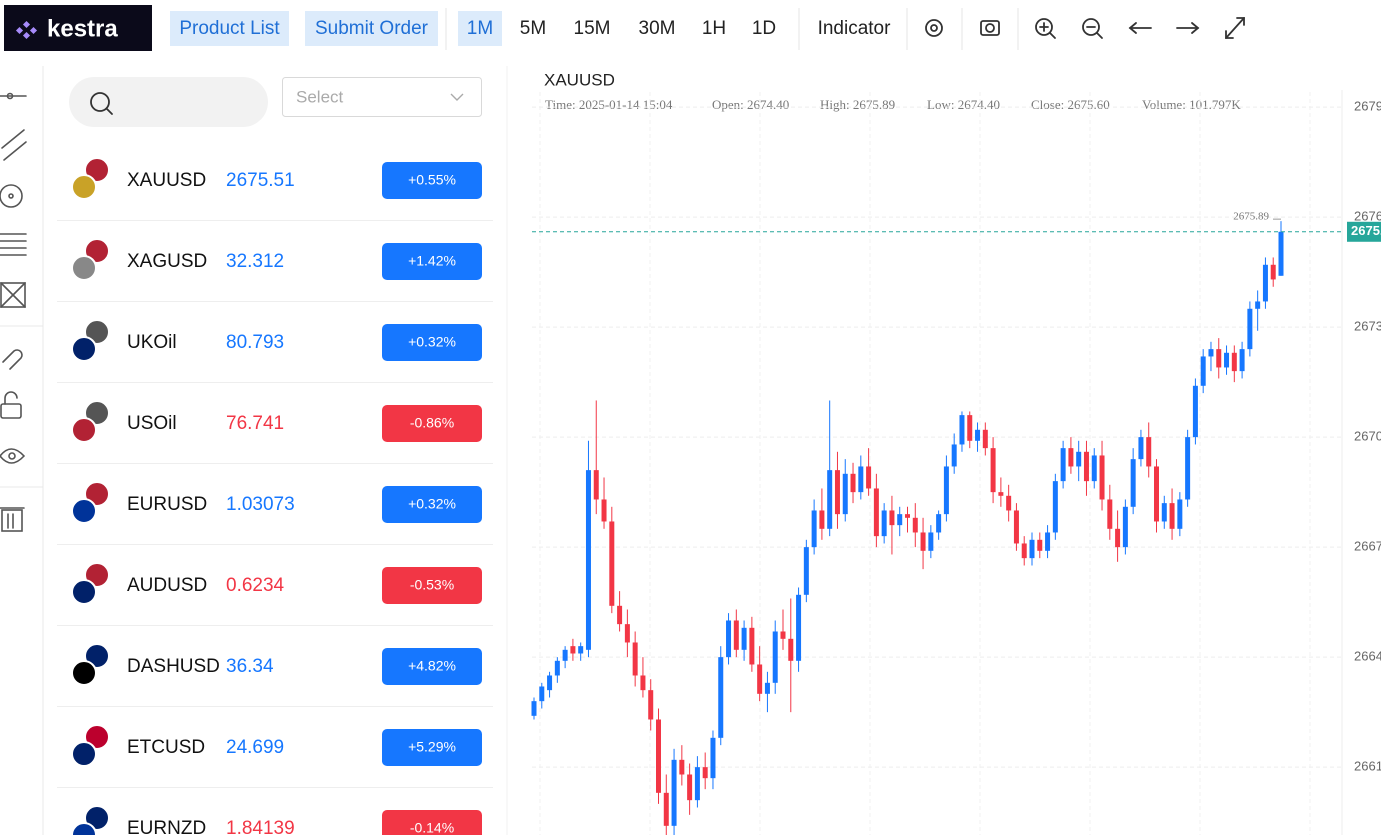  What do you see at coordinates (874, 104) in the screenshot?
I see `info-value: 2675.89` at bounding box center [874, 104].